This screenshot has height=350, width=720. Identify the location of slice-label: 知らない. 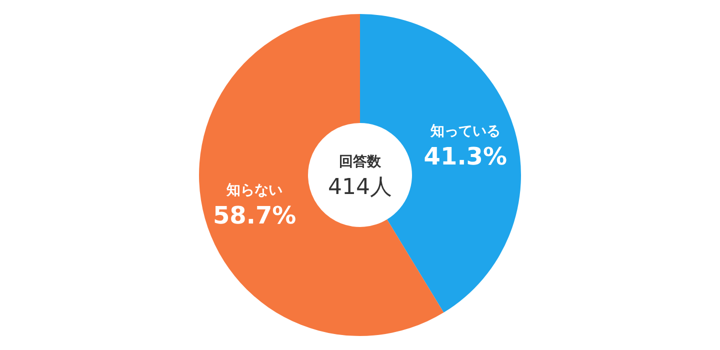
(254, 190).